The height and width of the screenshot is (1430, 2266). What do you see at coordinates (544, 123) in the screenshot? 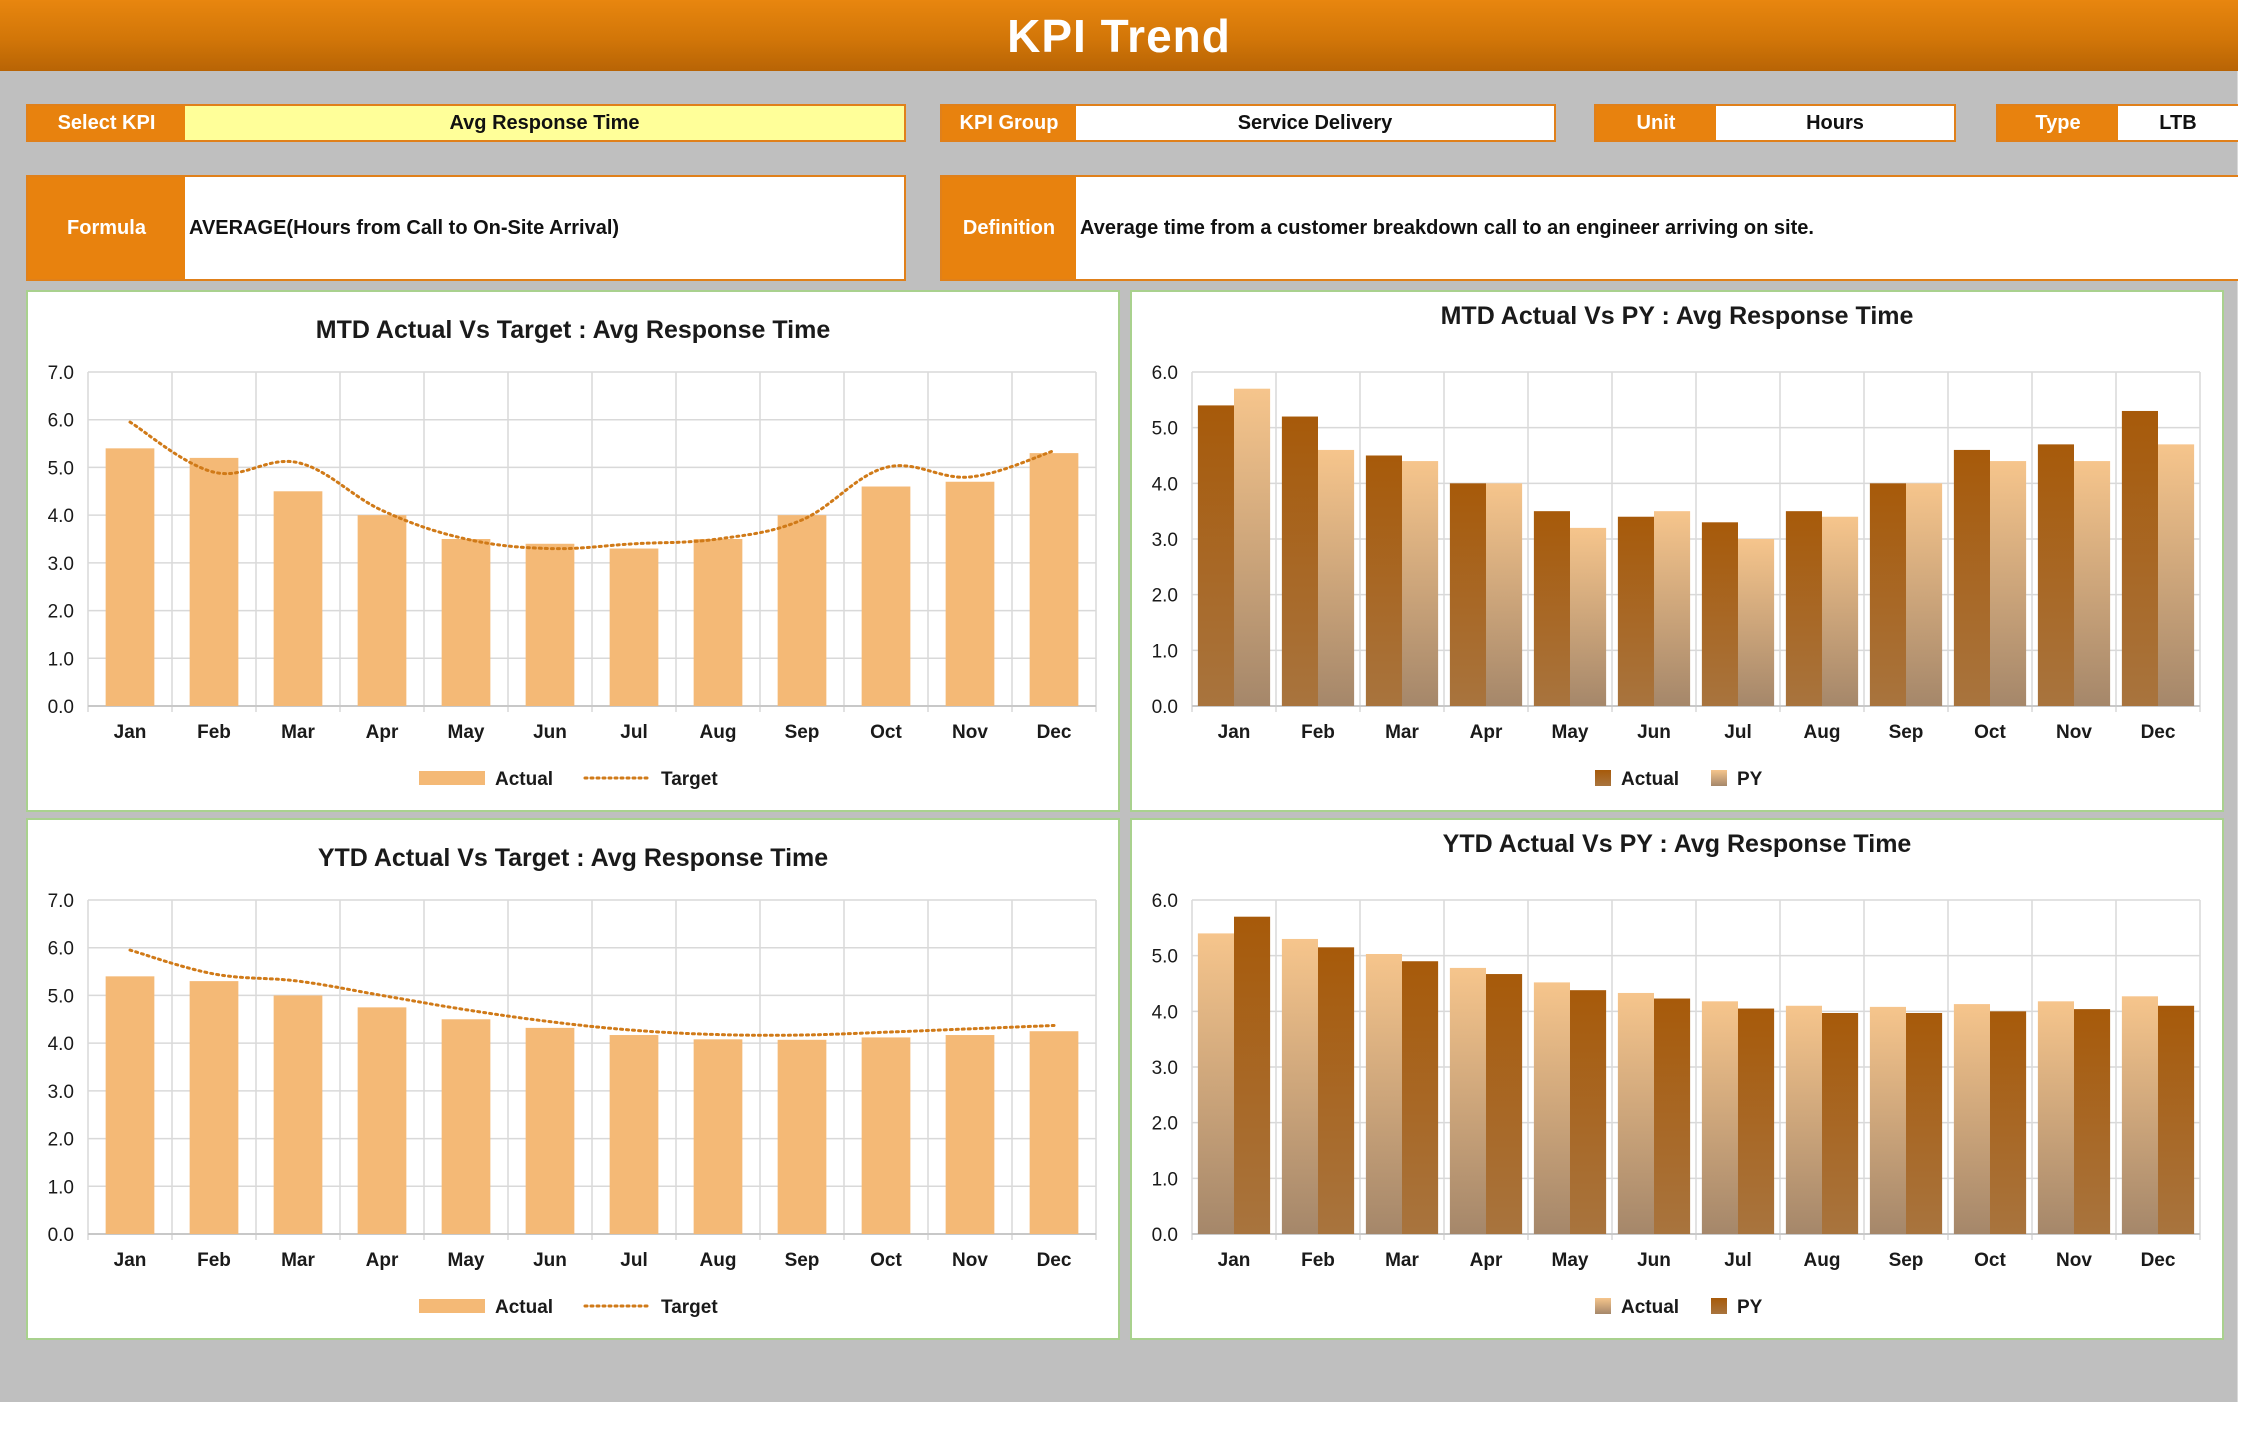
I see `select-kpi-dropdown: Avg Response Time` at bounding box center [544, 123].